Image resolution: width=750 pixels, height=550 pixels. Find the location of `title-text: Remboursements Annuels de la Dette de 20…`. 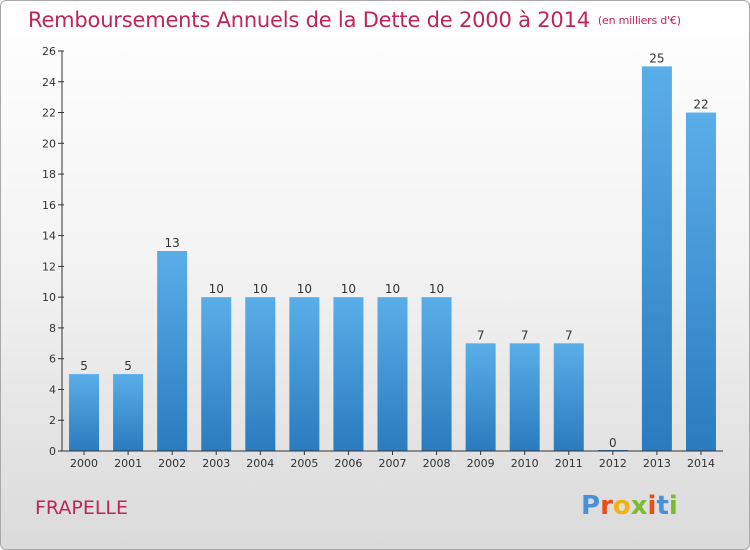

title-text: Remboursements Annuels de la Dette de 20… is located at coordinates (309, 20).